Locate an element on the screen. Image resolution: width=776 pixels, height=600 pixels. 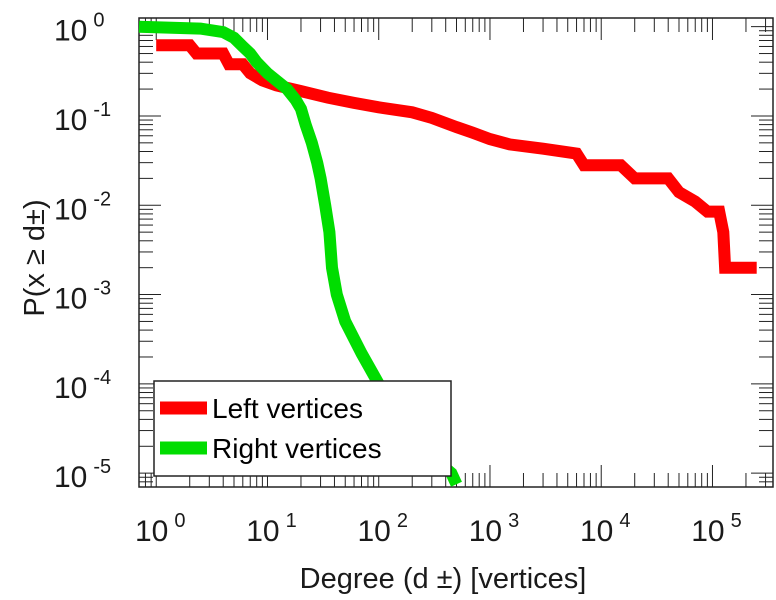
x-tick-label: 10 4 is located at coordinates (605, 529).